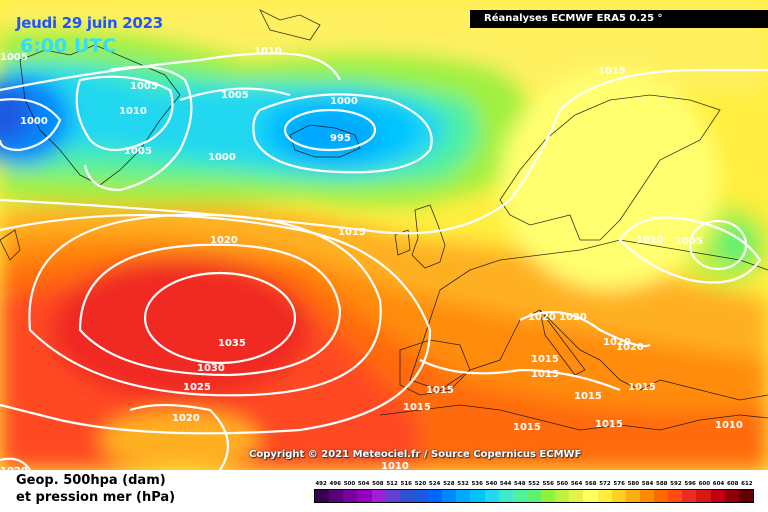 The image size is (768, 512). Describe the element at coordinates (321, 484) in the screenshot. I see `scale-label: 492` at that location.